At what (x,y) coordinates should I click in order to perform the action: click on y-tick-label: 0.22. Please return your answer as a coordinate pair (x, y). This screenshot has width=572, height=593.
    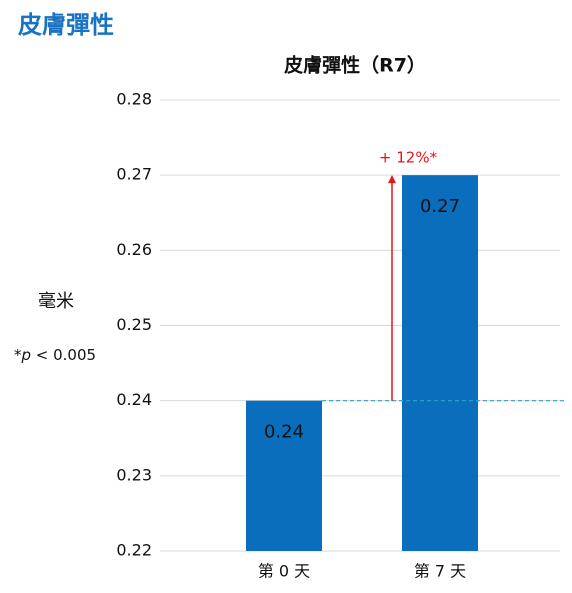
    Looking at the image, I should click on (134, 550).